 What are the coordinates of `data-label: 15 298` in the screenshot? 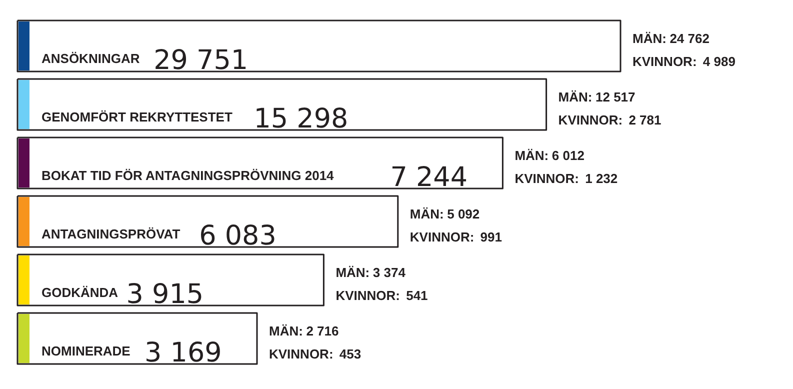 It's located at (301, 119).